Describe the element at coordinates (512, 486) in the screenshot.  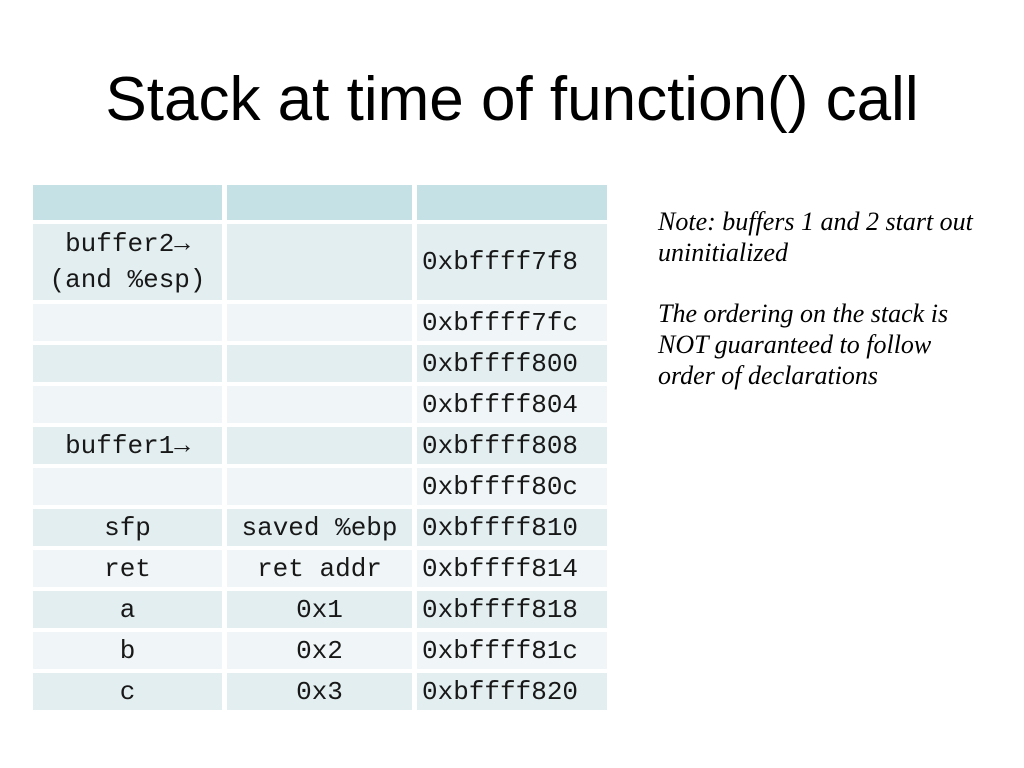
I see `cell-address: 0xbffff80c` at that location.